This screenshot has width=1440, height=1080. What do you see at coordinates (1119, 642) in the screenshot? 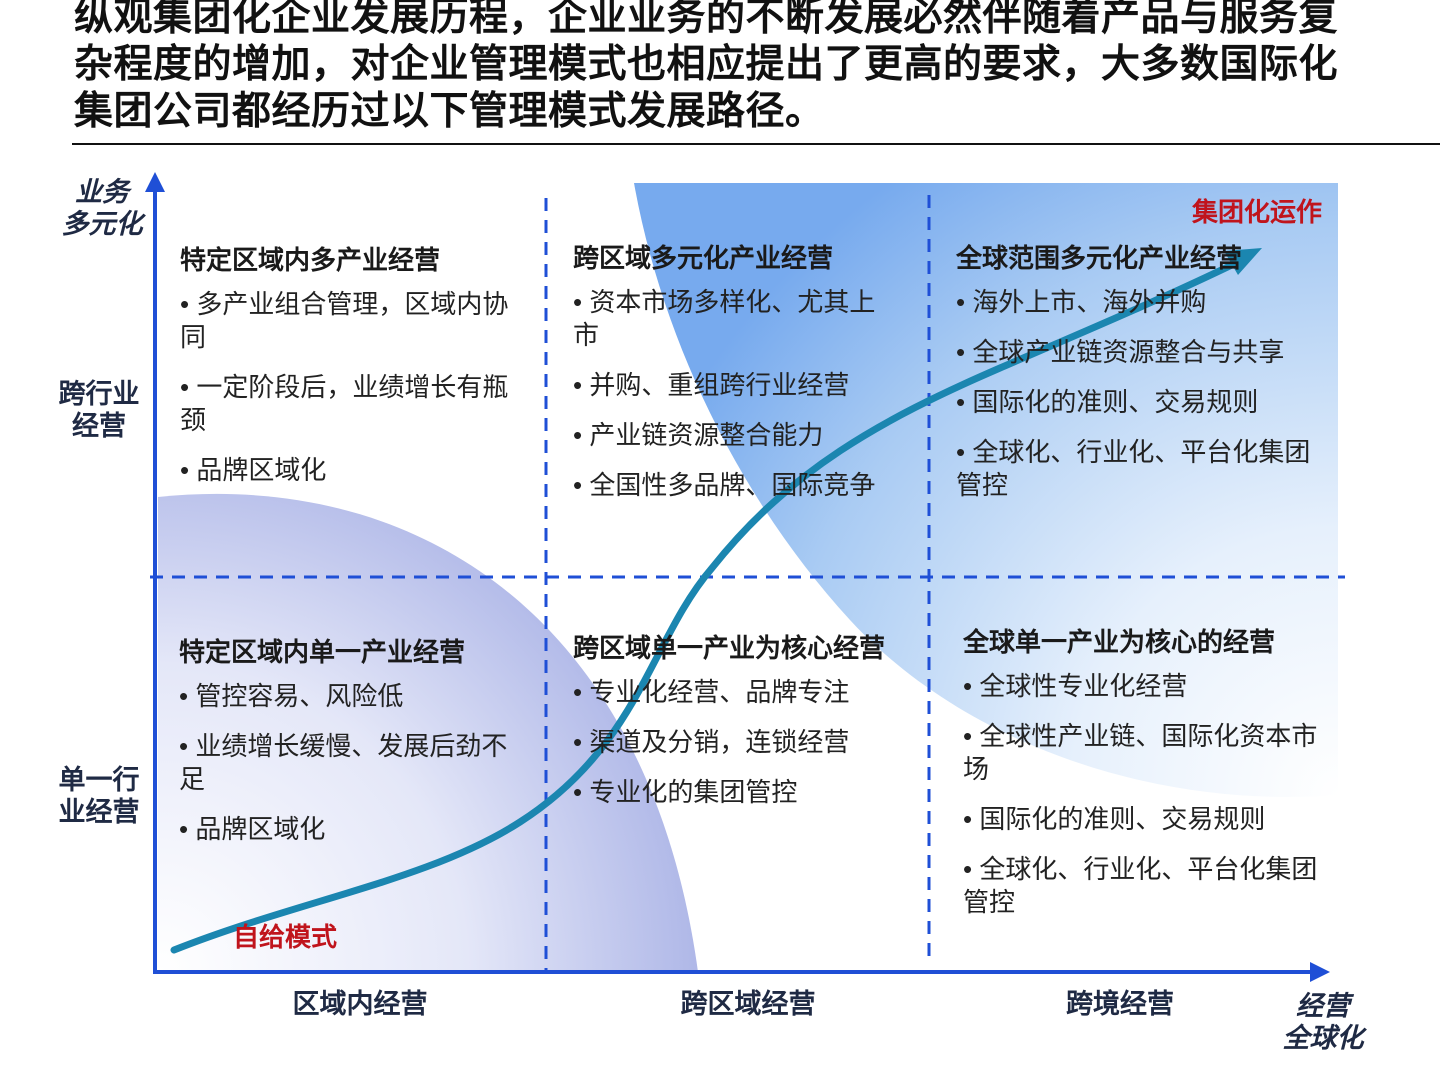
I see `cell-title: 全球单一产业为核心的经营` at bounding box center [1119, 642].